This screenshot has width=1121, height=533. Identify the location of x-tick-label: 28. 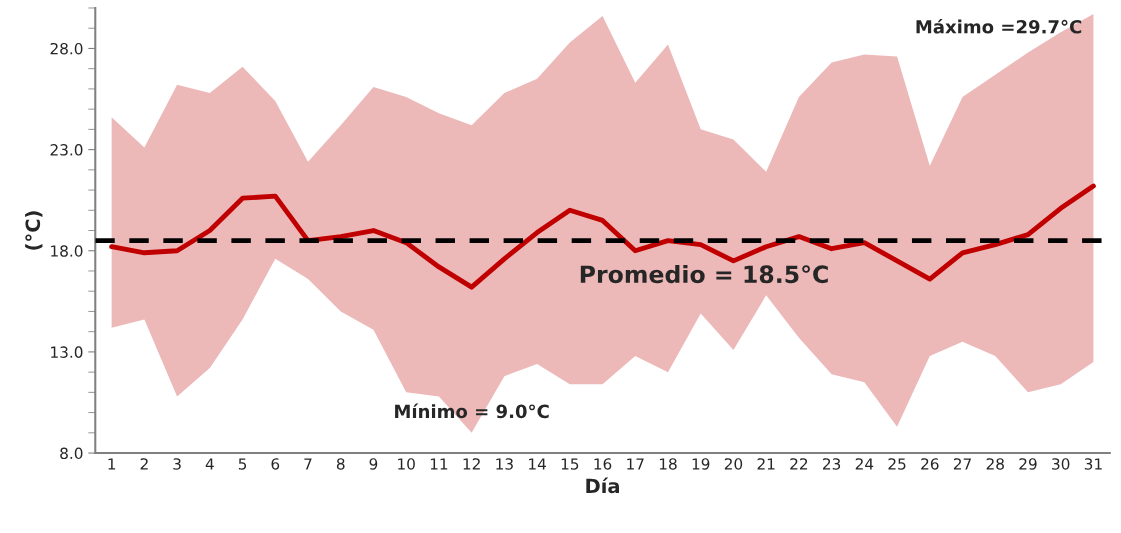
(995, 464).